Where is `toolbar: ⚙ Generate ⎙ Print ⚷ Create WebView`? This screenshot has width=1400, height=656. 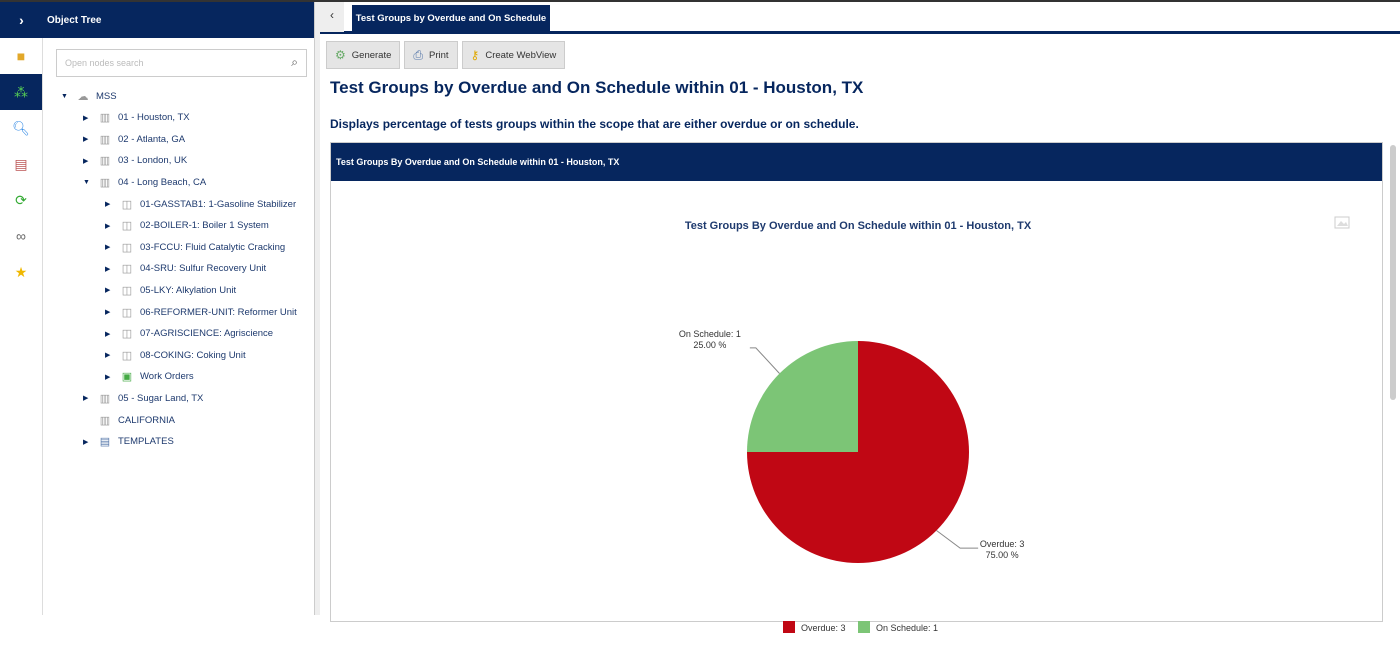
toolbar: ⚙ Generate ⎙ Print ⚷ Create WebView is located at coordinates (446, 55).